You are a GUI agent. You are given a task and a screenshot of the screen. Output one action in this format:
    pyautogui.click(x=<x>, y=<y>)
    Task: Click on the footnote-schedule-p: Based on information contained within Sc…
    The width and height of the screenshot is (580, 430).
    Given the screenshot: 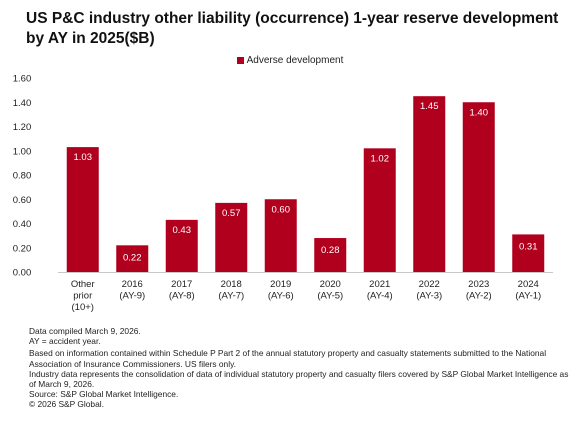 What is the action you would take?
    pyautogui.click(x=288, y=358)
    